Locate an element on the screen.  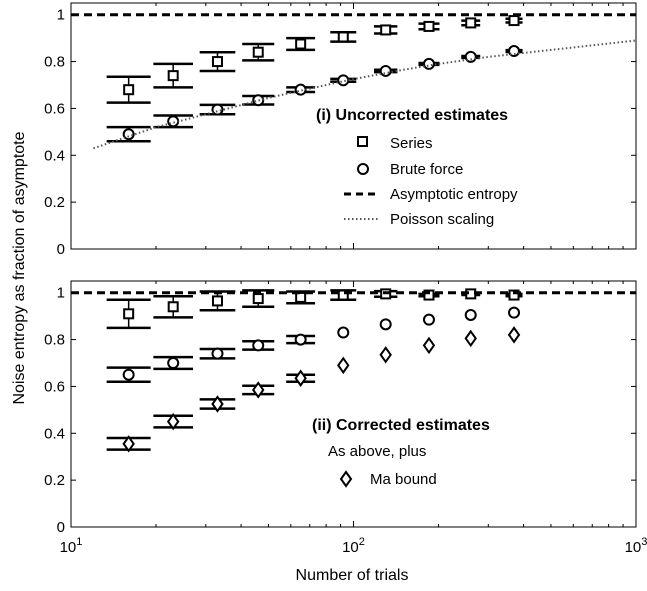
legend-circle-icon is located at coordinates (363, 169).